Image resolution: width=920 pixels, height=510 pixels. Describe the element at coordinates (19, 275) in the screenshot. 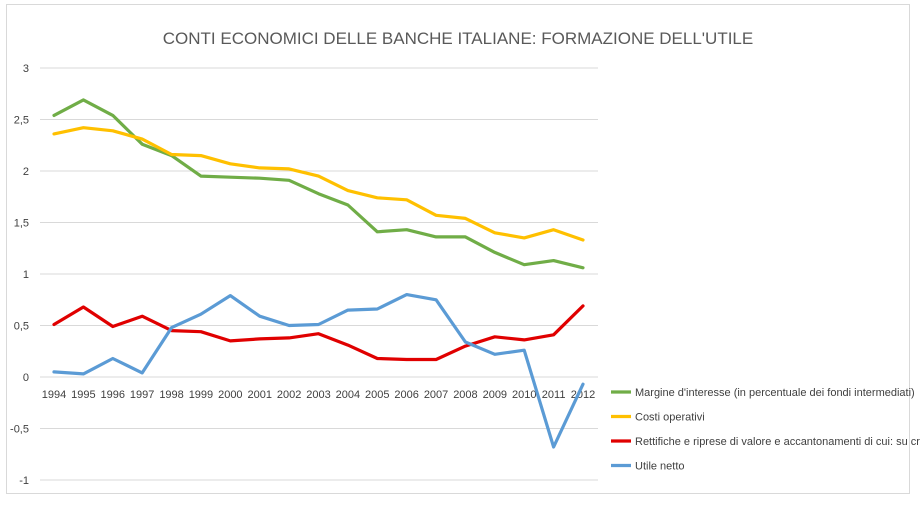

I see `y-axis-ticks: 3 2,5 2 1,5 1 0,5 0 -0,5 -1` at that location.